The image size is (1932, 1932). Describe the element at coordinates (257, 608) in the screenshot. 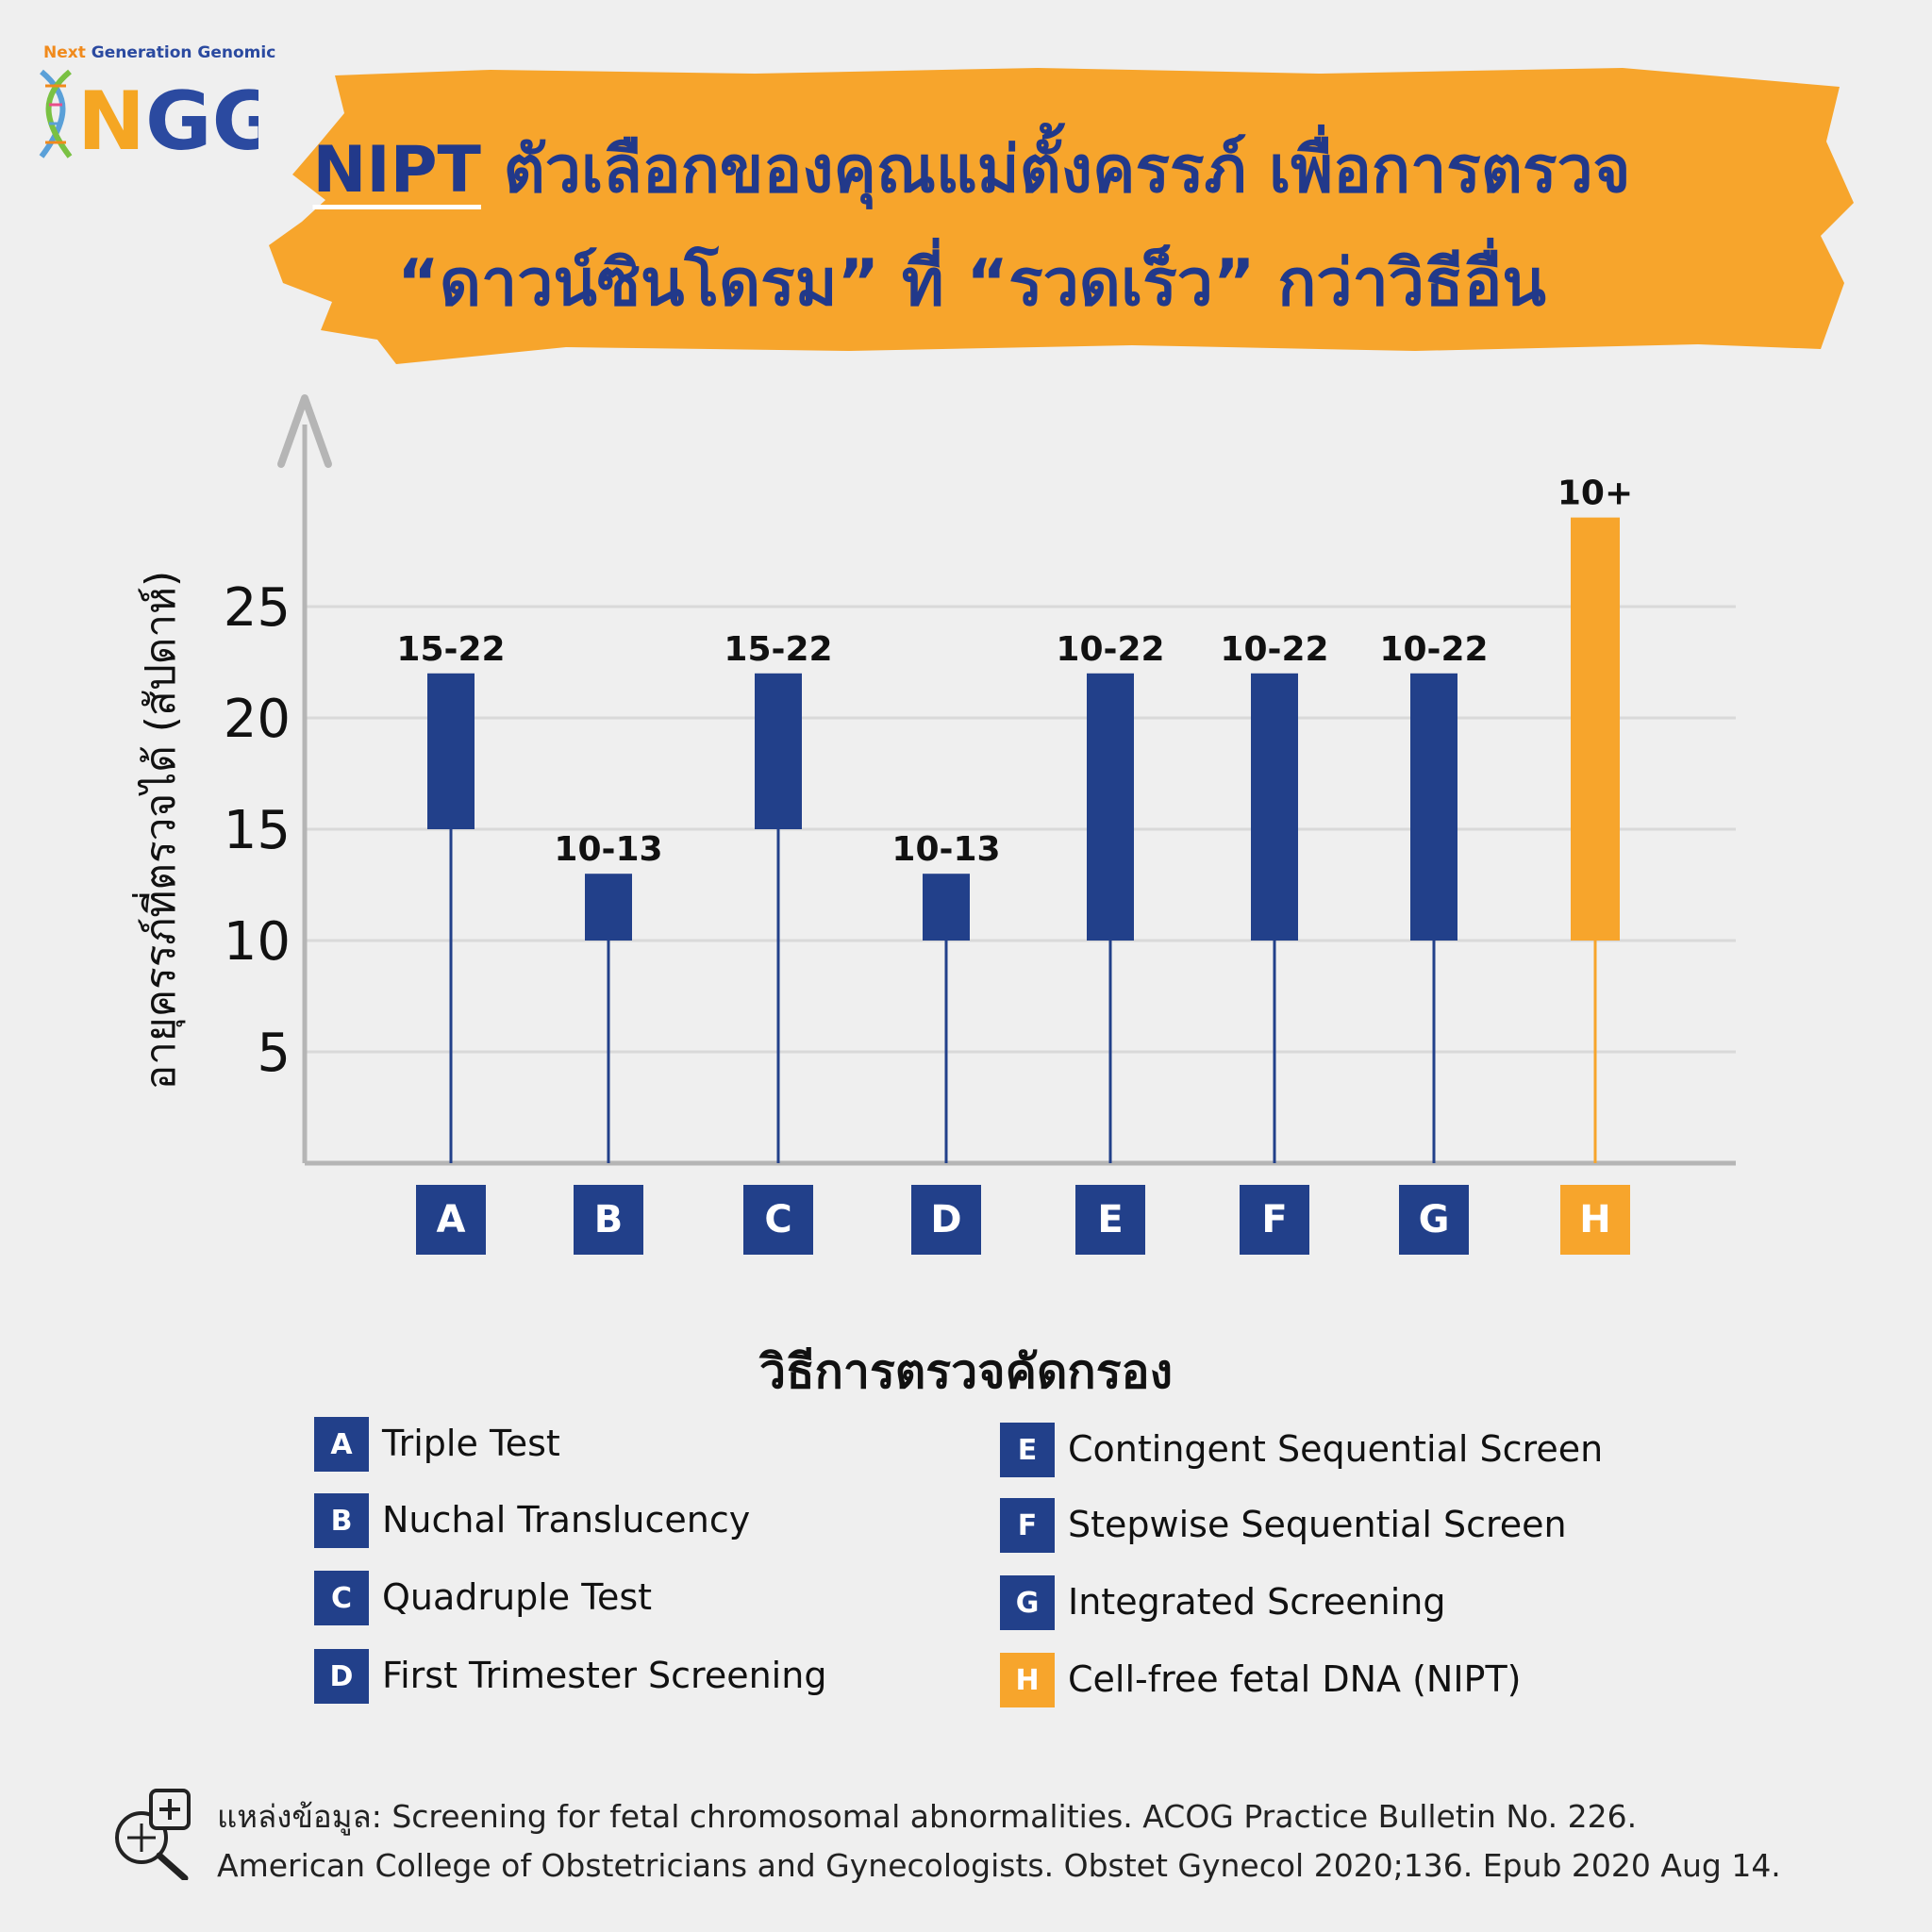

I see `y-tick-label: 25` at that location.